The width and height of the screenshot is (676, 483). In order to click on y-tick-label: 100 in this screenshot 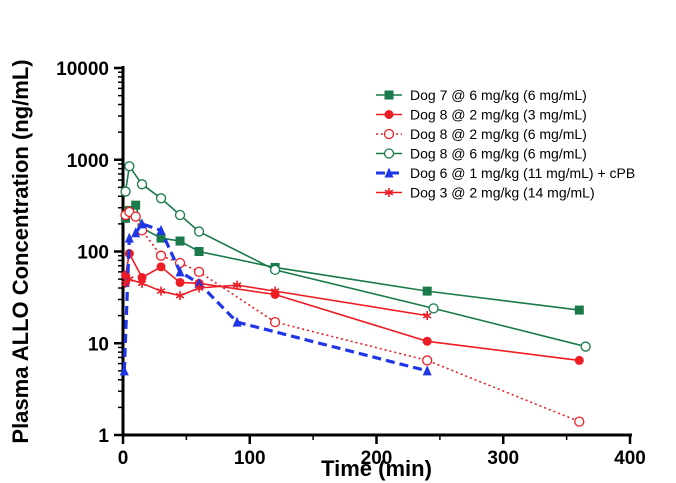, I will do `click(93, 253)`.